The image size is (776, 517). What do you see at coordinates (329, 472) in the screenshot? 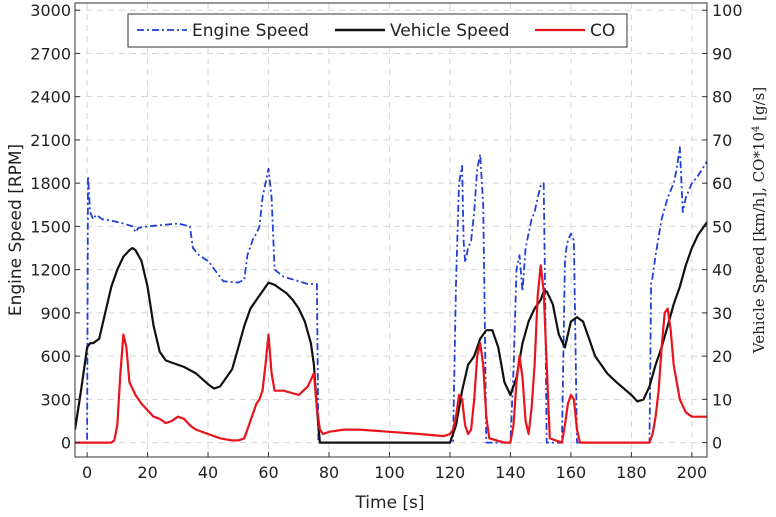
I see `x-tick-label: 80` at bounding box center [329, 472].